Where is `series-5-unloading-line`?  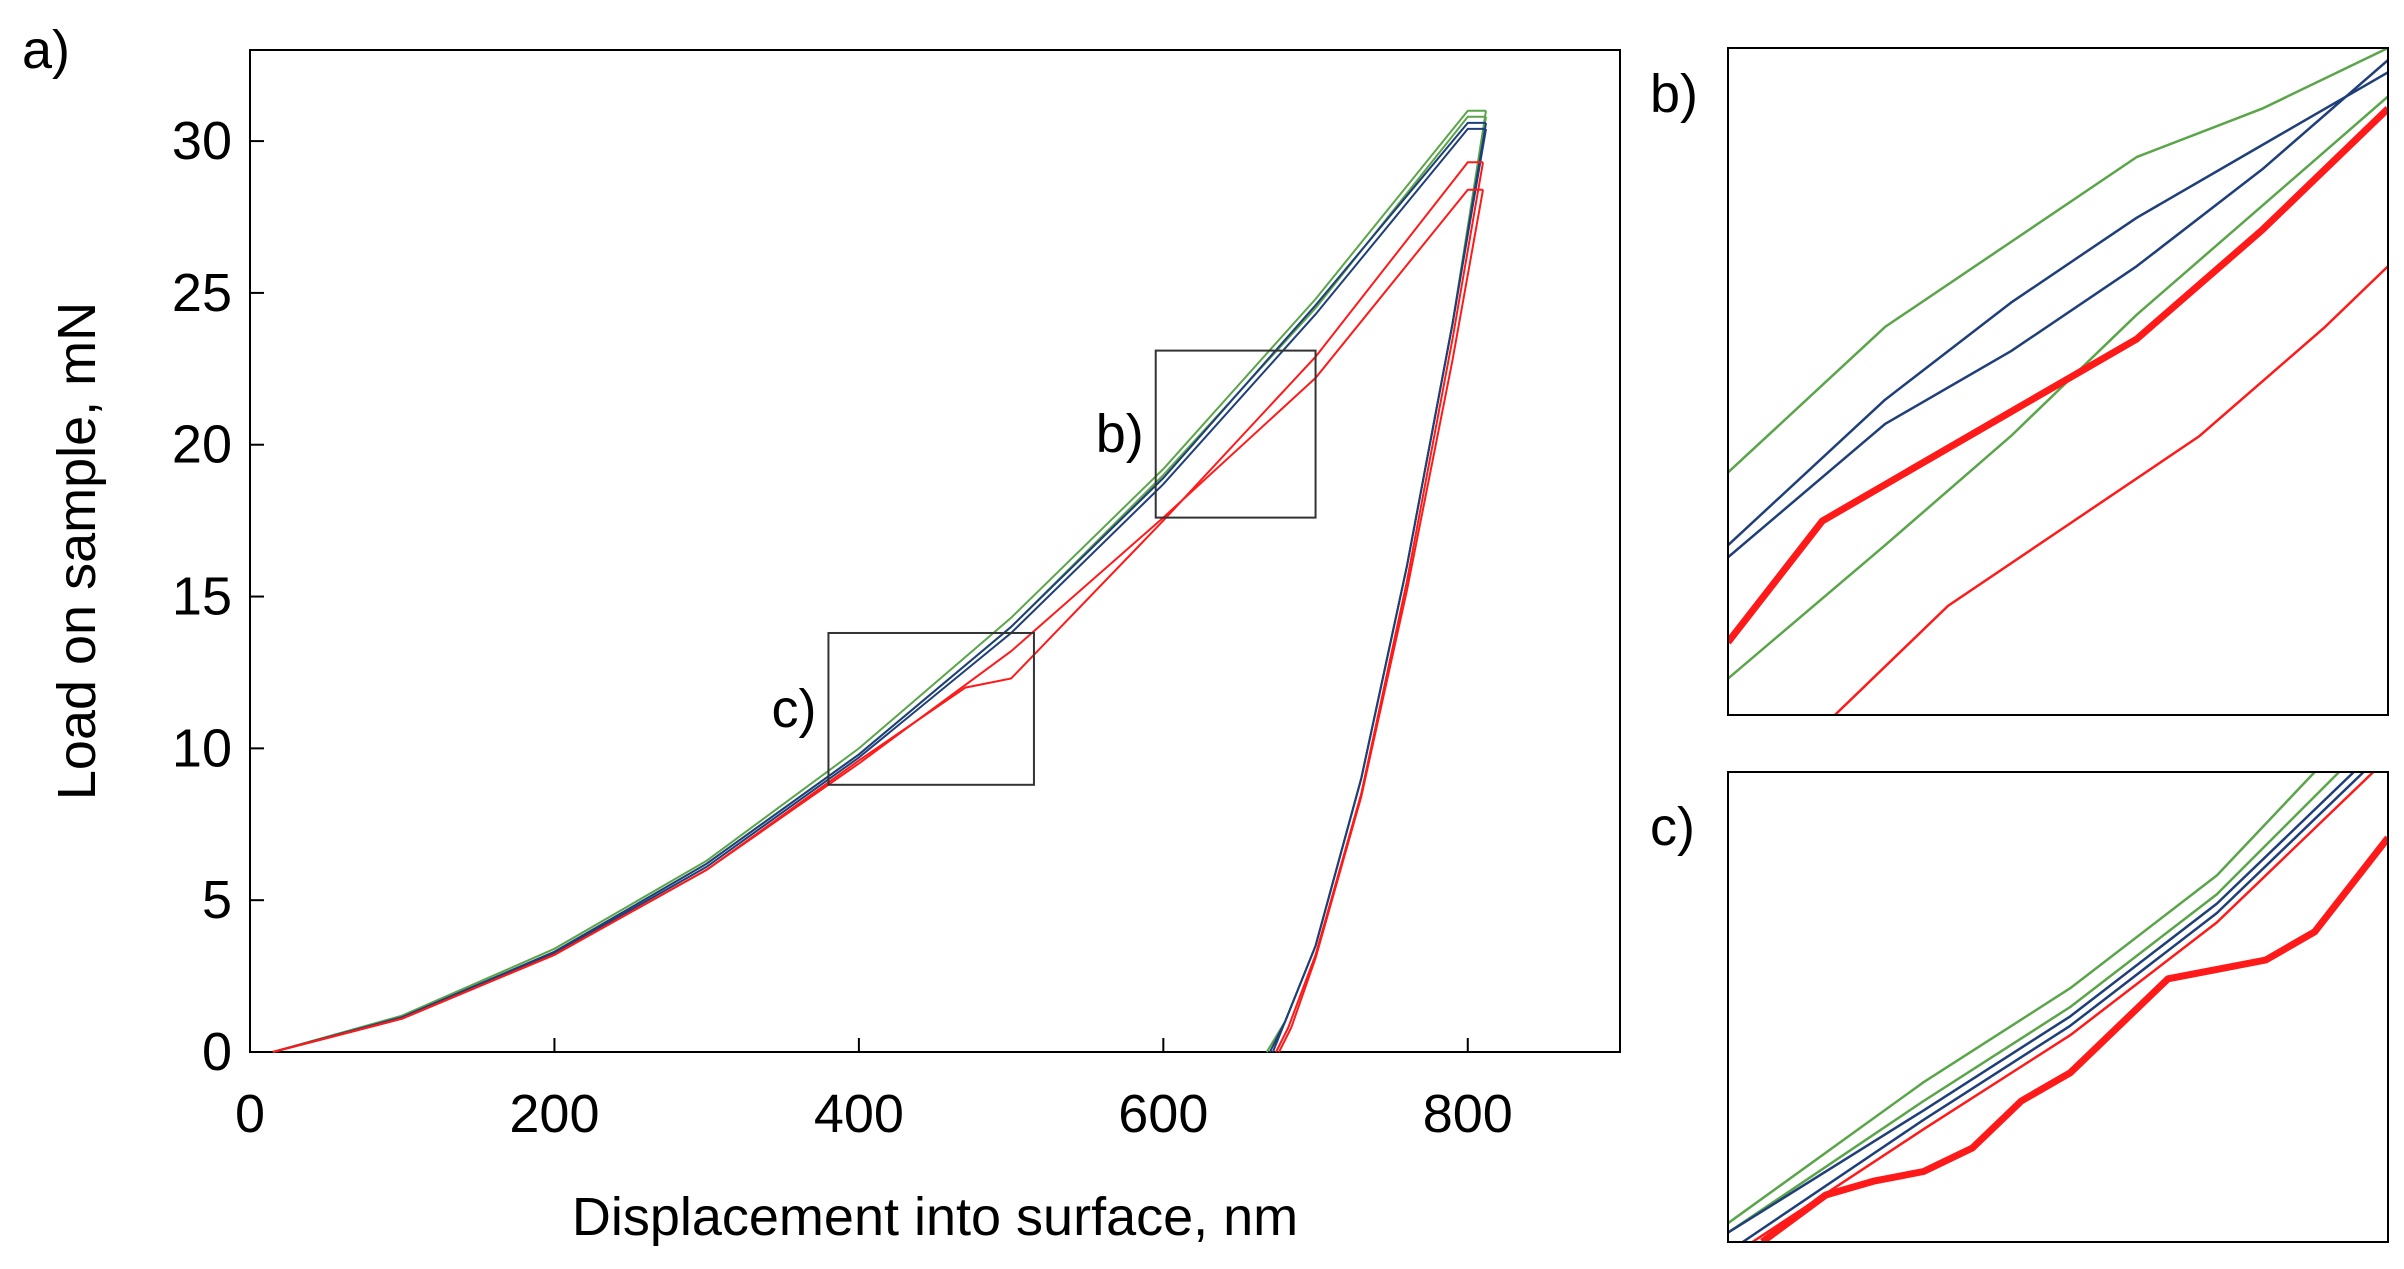 series-5-unloading-line is located at coordinates (1379, 607).